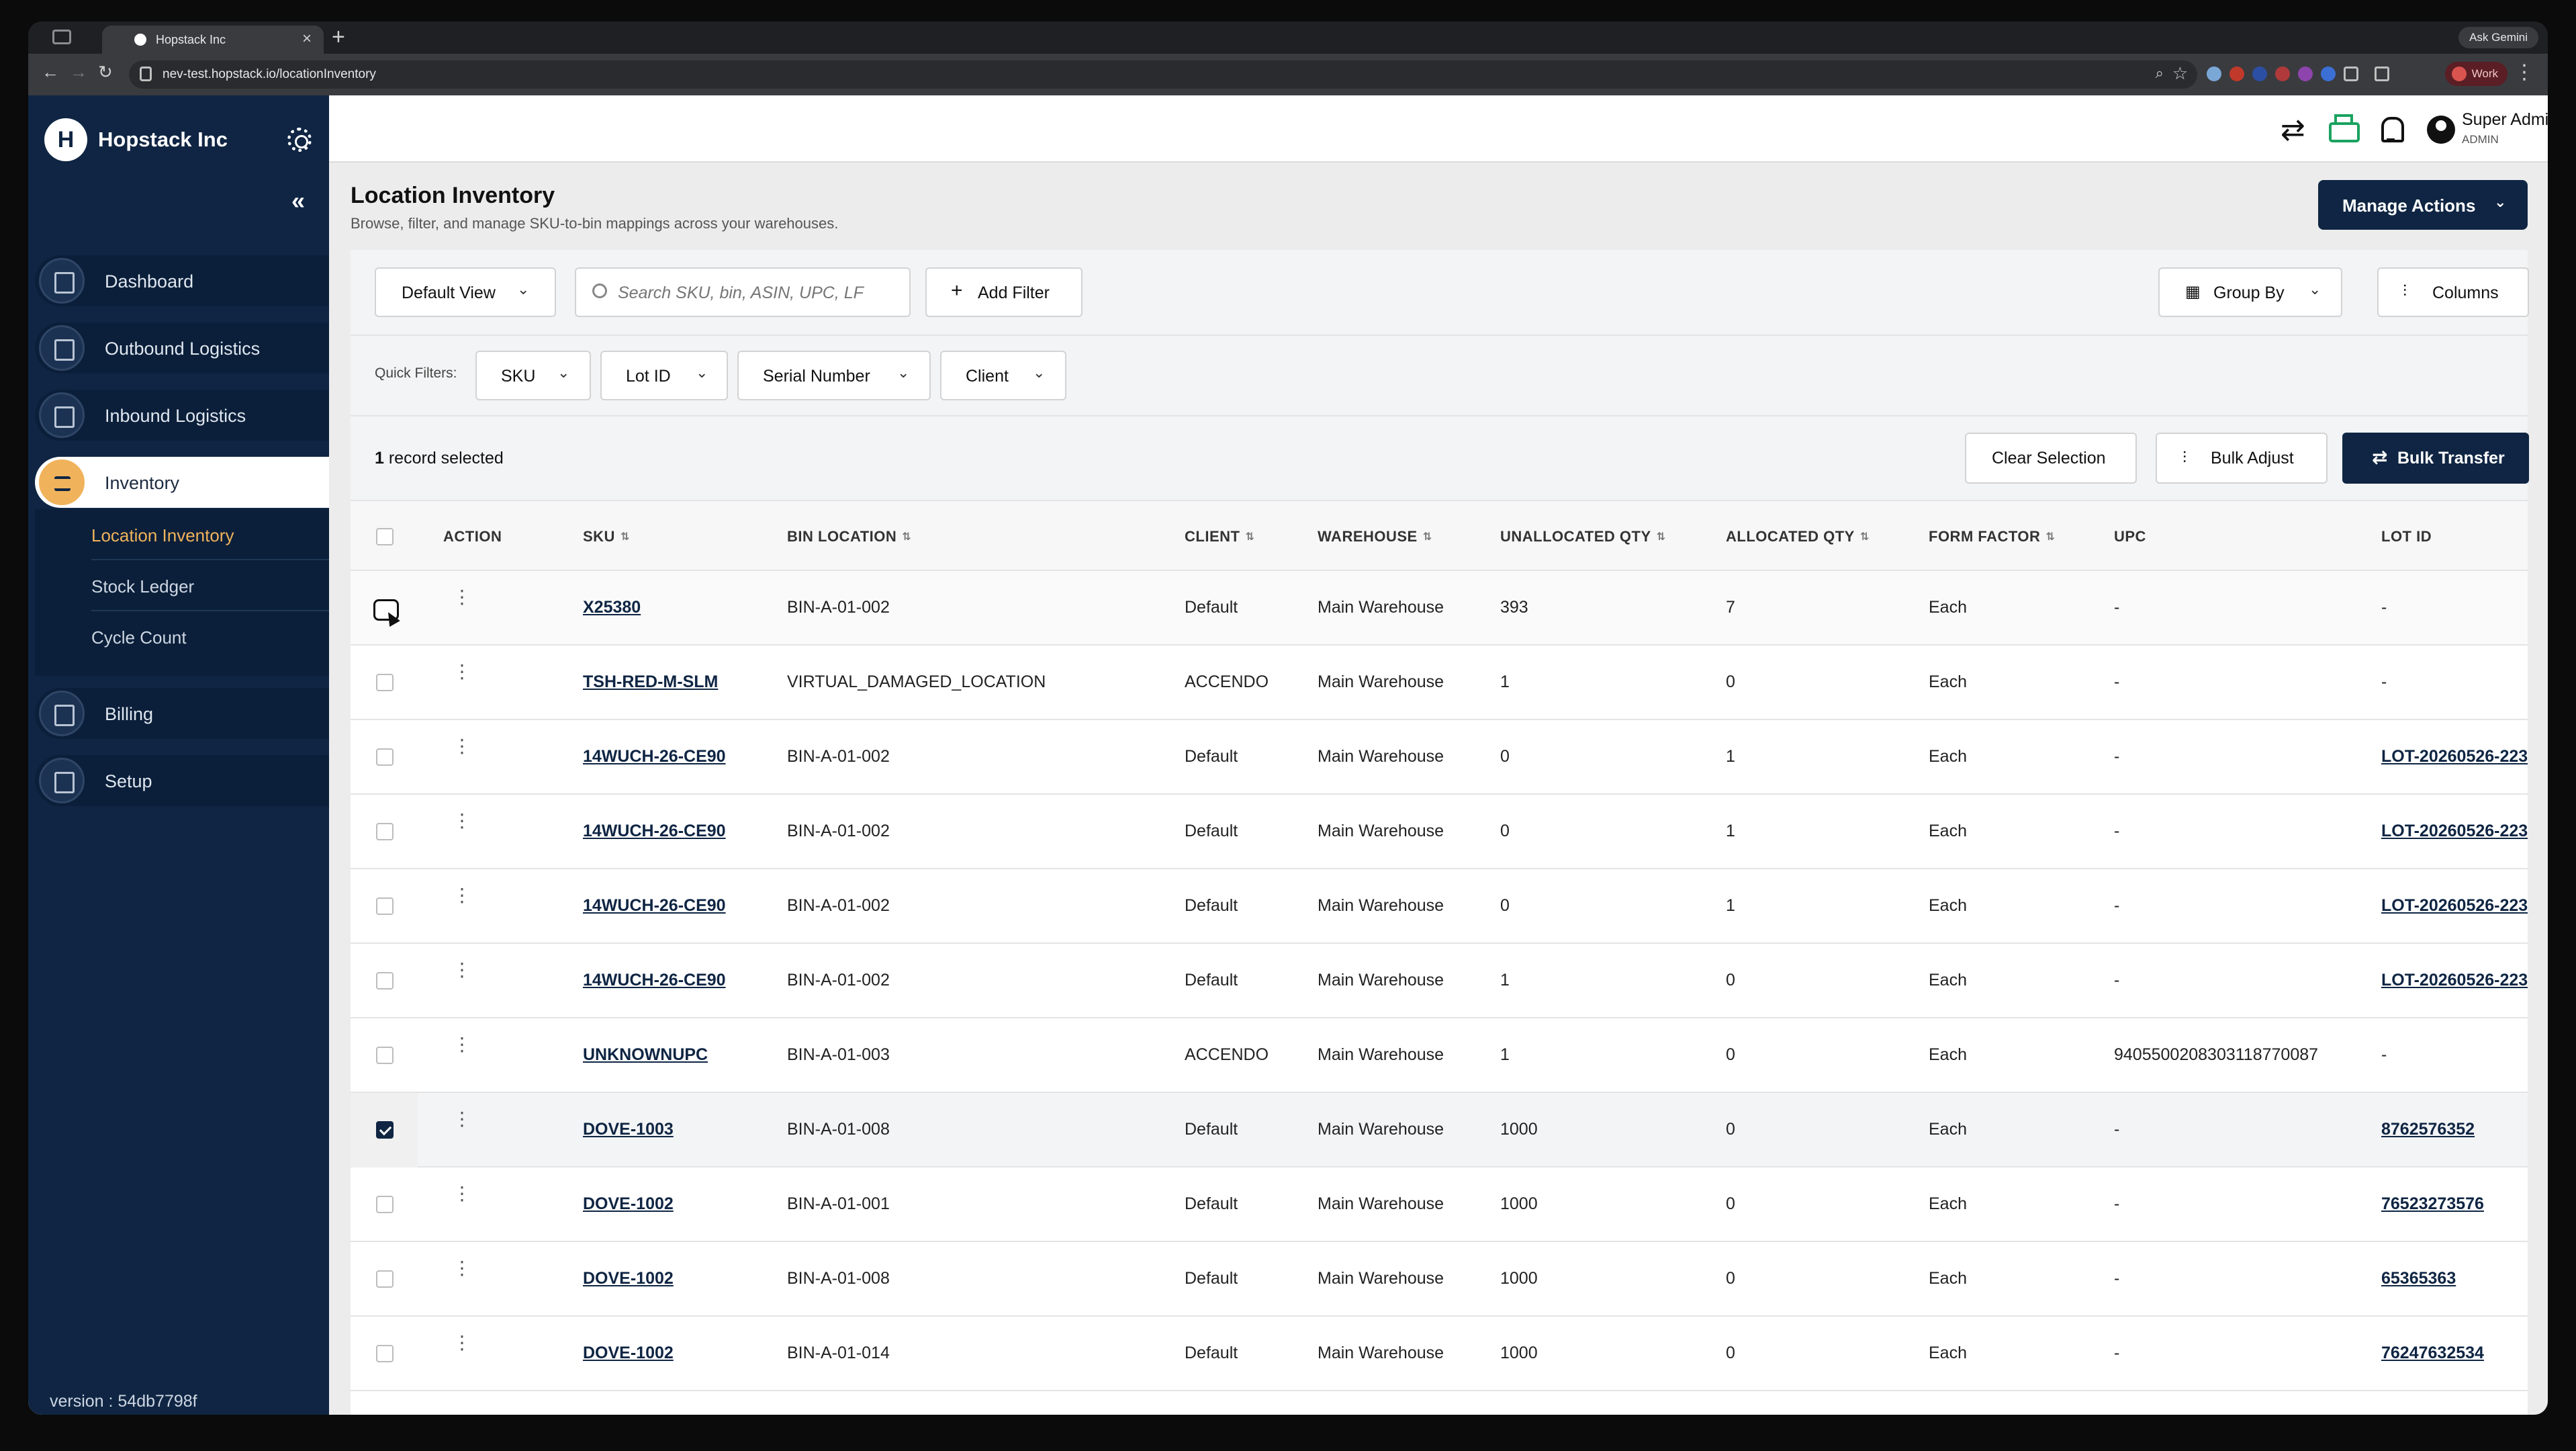 This screenshot has height=1451, width=2576. Describe the element at coordinates (1583, 536) in the screenshot. I see `column-header-unallocated-qty: UNALLOCATED QTY ⇅` at that location.